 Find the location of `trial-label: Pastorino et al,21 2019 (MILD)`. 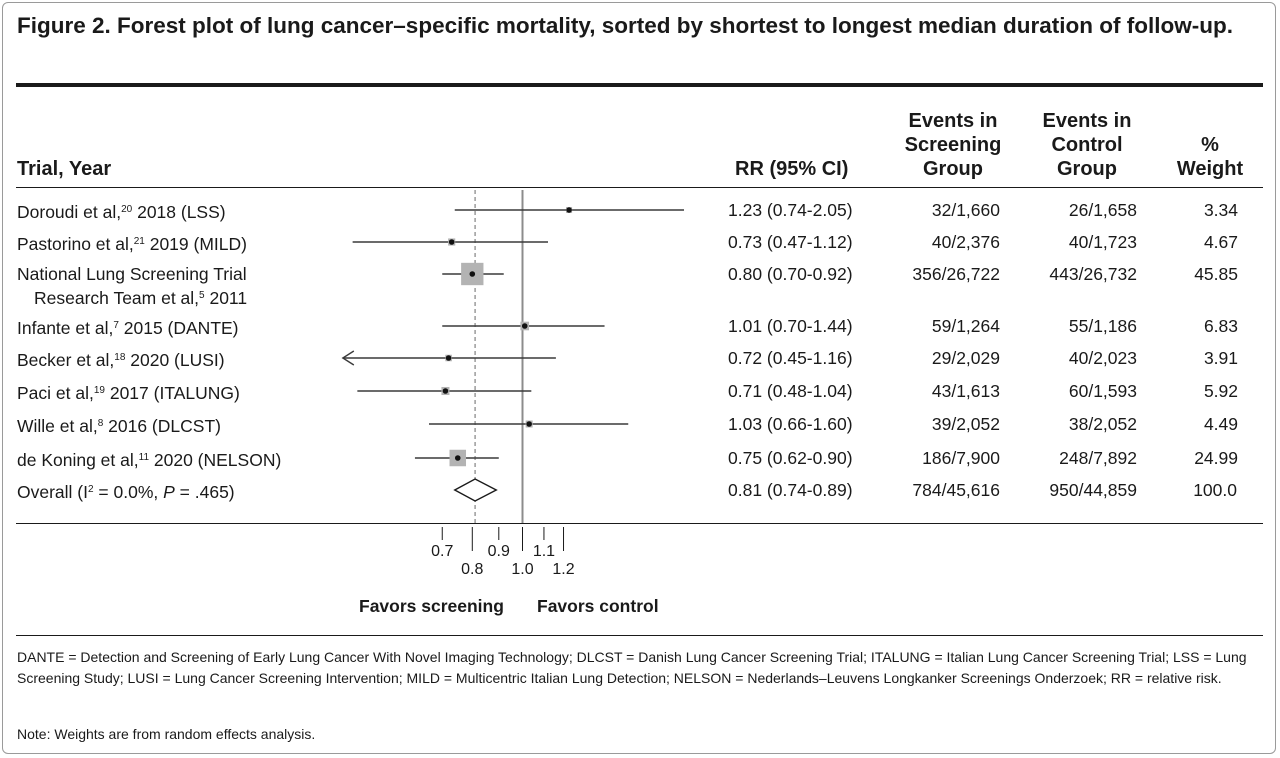

trial-label: Pastorino et al,21 2019 (MILD) is located at coordinates (132, 243).